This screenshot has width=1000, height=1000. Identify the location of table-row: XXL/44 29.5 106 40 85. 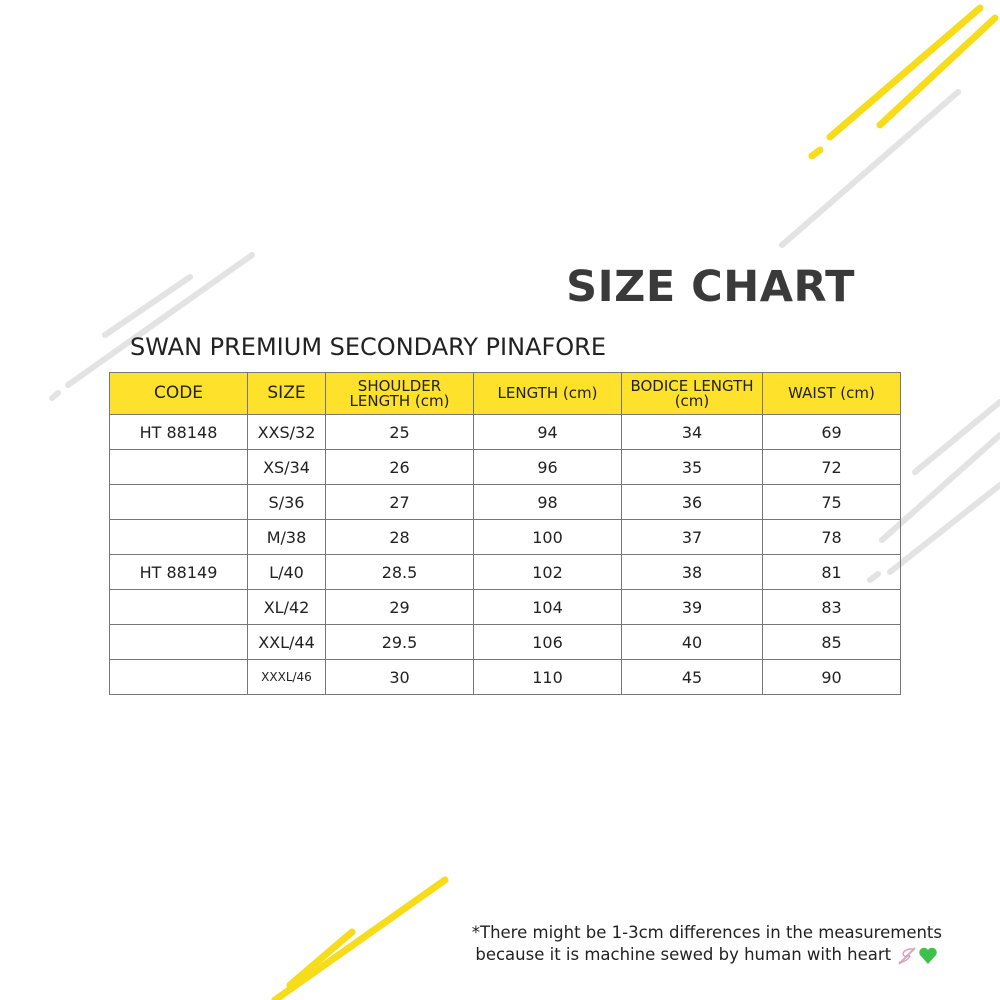
(505, 642).